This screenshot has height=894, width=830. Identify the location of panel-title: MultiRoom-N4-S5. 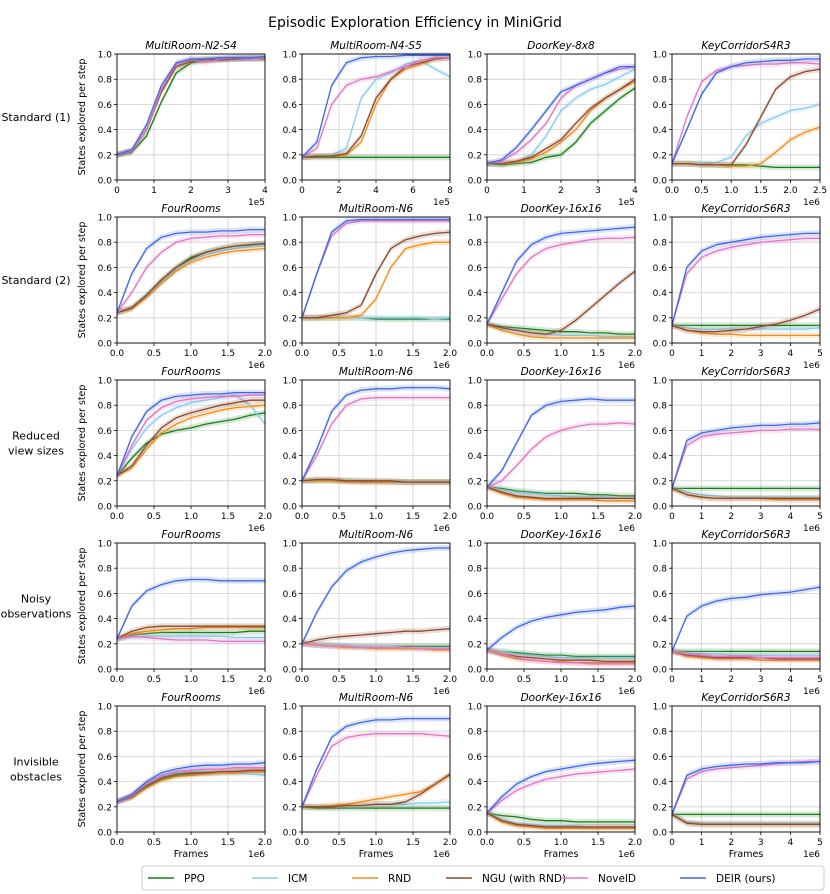
(376, 46).